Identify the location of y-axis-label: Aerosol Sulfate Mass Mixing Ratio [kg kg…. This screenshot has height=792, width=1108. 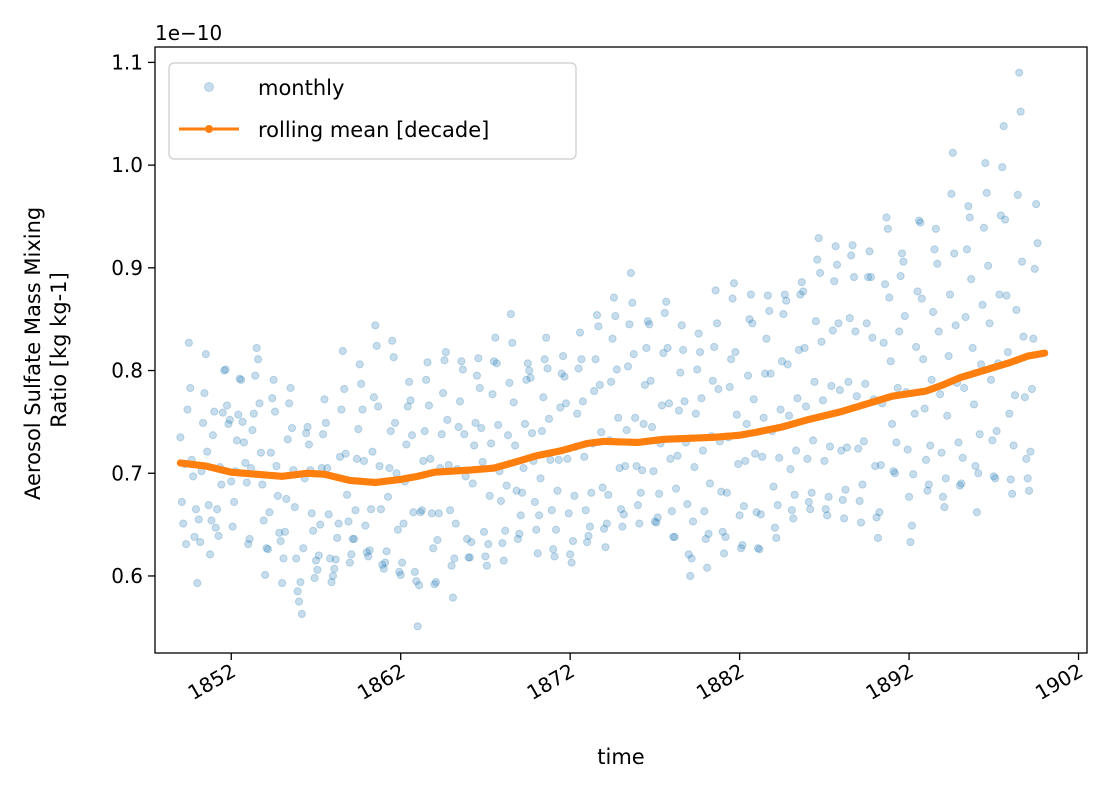
(46, 350).